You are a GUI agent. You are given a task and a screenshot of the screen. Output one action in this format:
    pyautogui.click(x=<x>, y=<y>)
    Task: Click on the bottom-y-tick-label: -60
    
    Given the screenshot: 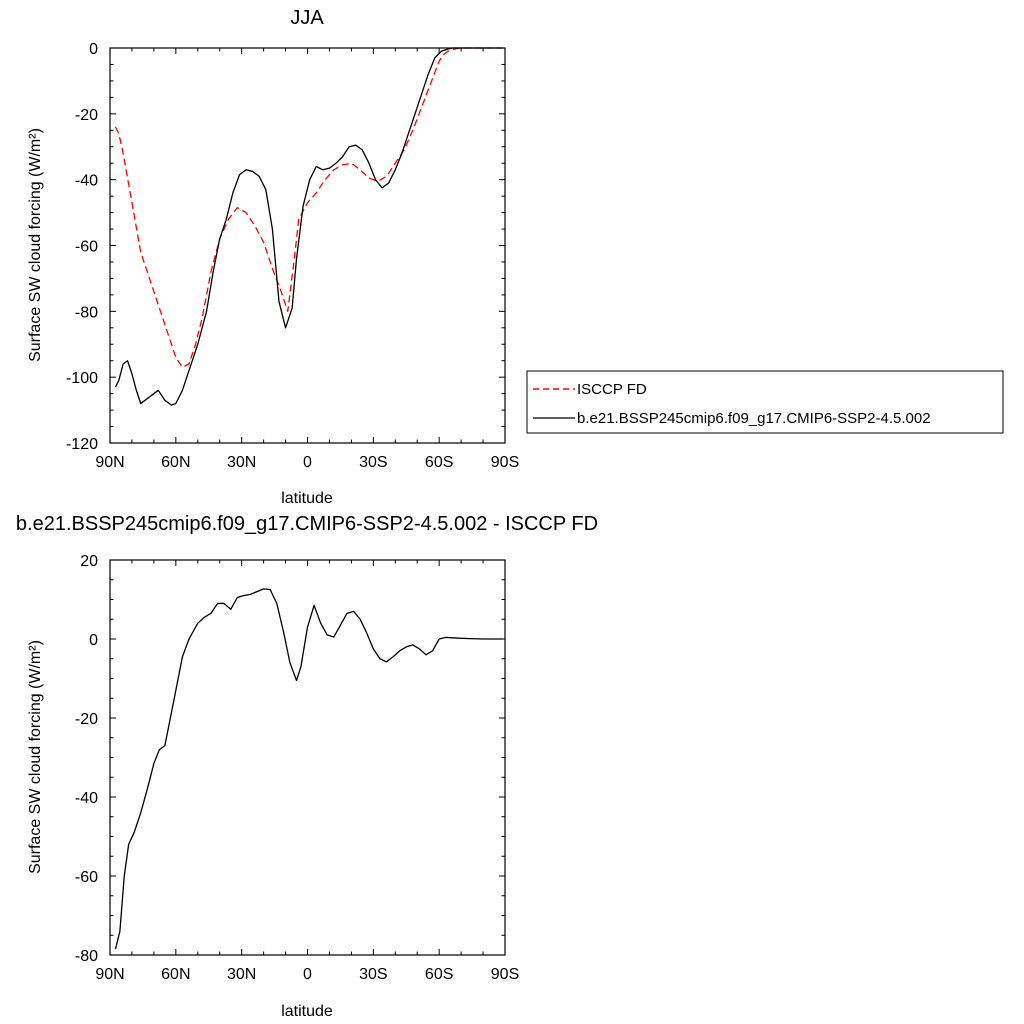 What is the action you would take?
    pyautogui.click(x=86, y=877)
    